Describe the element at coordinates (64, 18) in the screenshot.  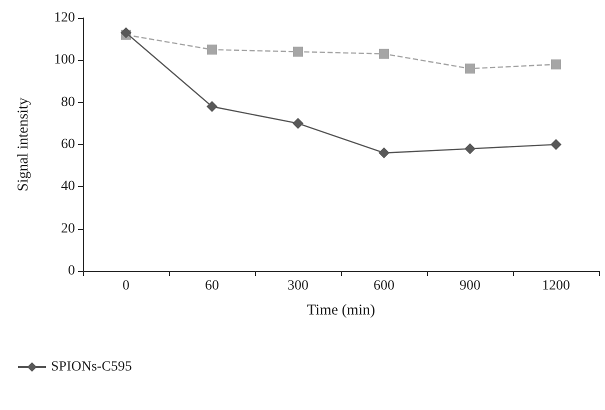
I see `y-tick-label: 120` at that location.